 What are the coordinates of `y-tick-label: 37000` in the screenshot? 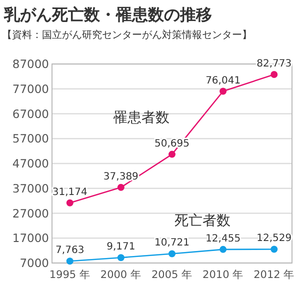 It's located at (30, 188).